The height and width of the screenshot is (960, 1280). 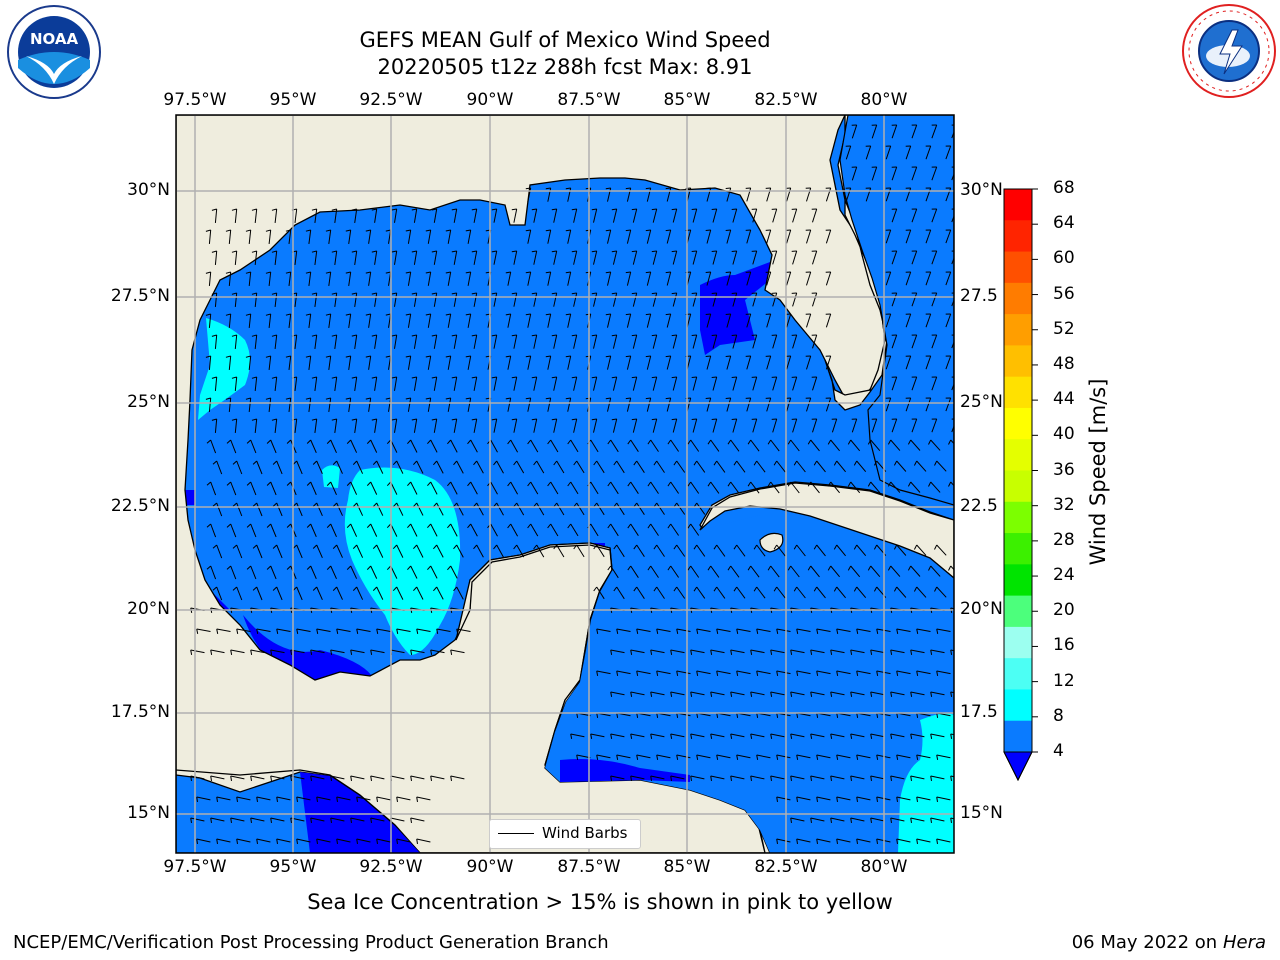 I want to click on colorbar, so click(x=1020, y=485).